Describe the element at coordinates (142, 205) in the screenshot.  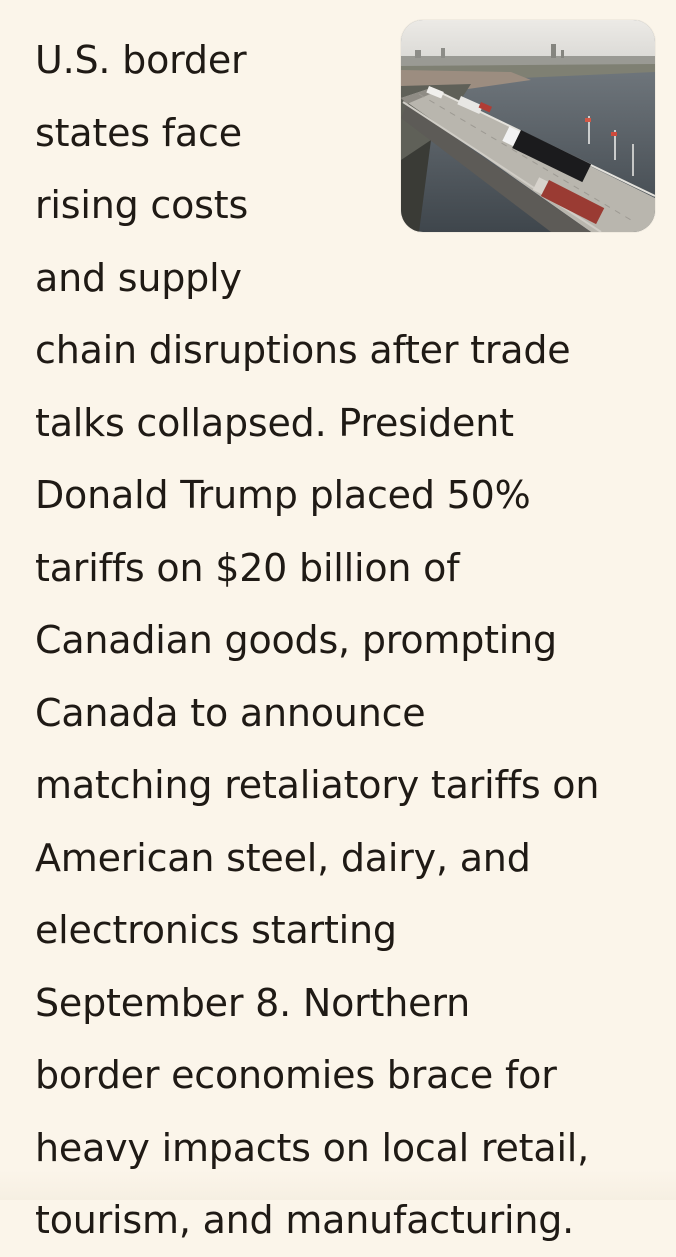
I see `article-line-3: rising costs` at that location.